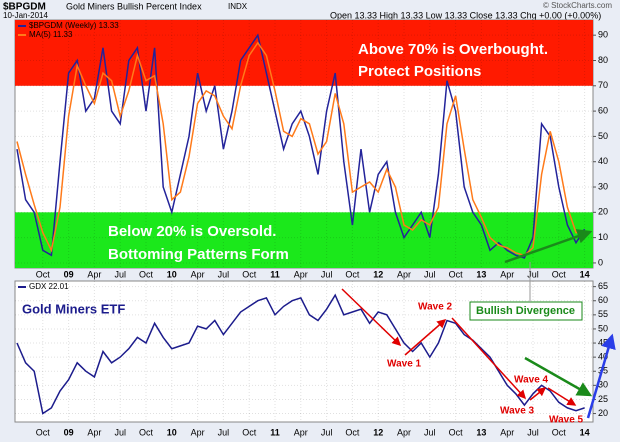  Describe the element at coordinates (304, 53) in the screenshot. I see `overbought-zone` at that location.